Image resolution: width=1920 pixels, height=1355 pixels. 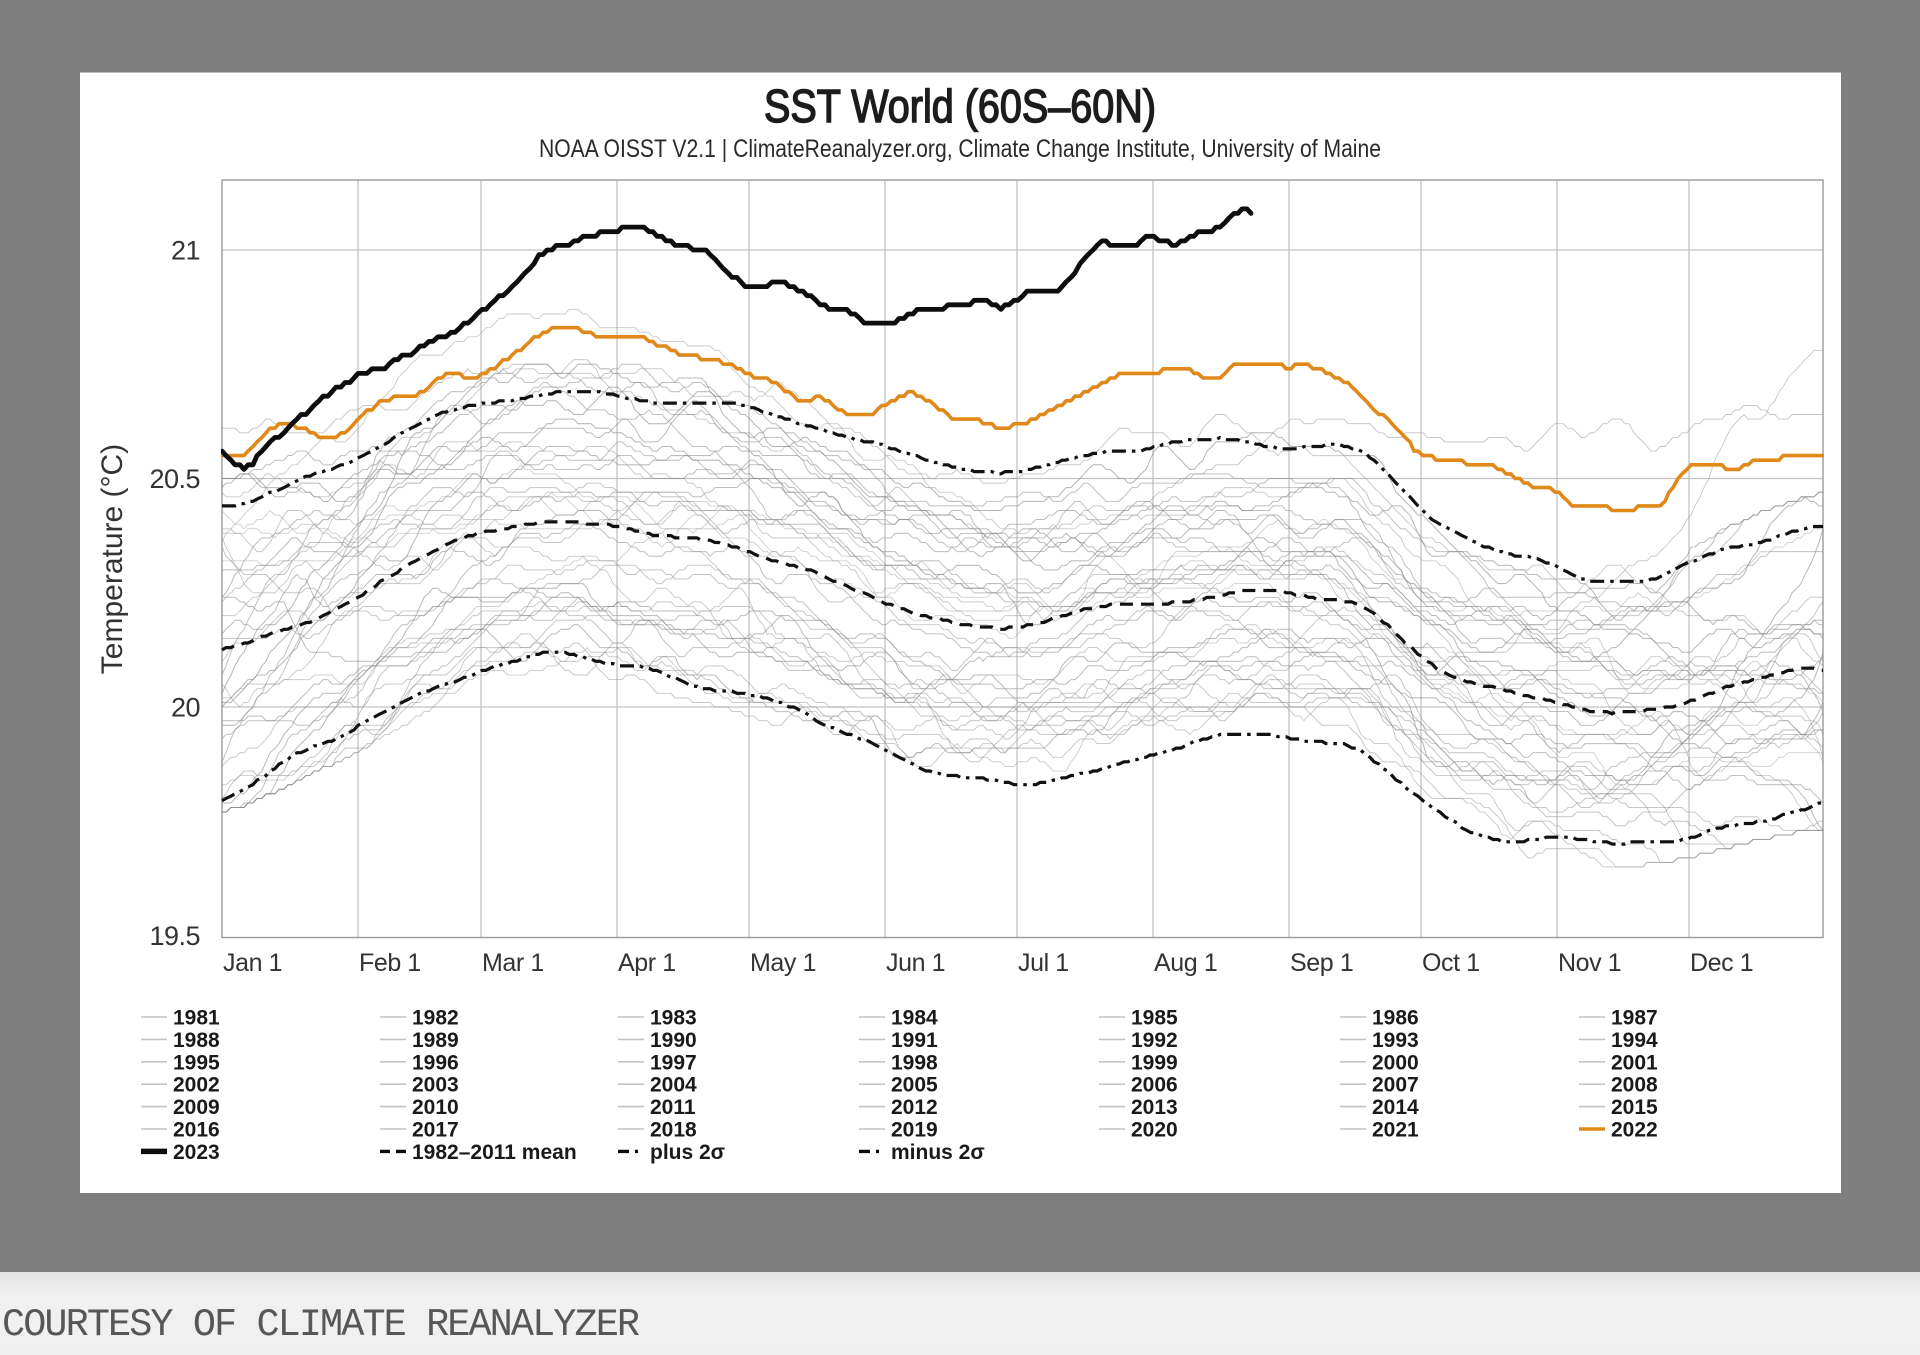 What do you see at coordinates (915, 963) in the screenshot?
I see `svg-text: Jun 1` at bounding box center [915, 963].